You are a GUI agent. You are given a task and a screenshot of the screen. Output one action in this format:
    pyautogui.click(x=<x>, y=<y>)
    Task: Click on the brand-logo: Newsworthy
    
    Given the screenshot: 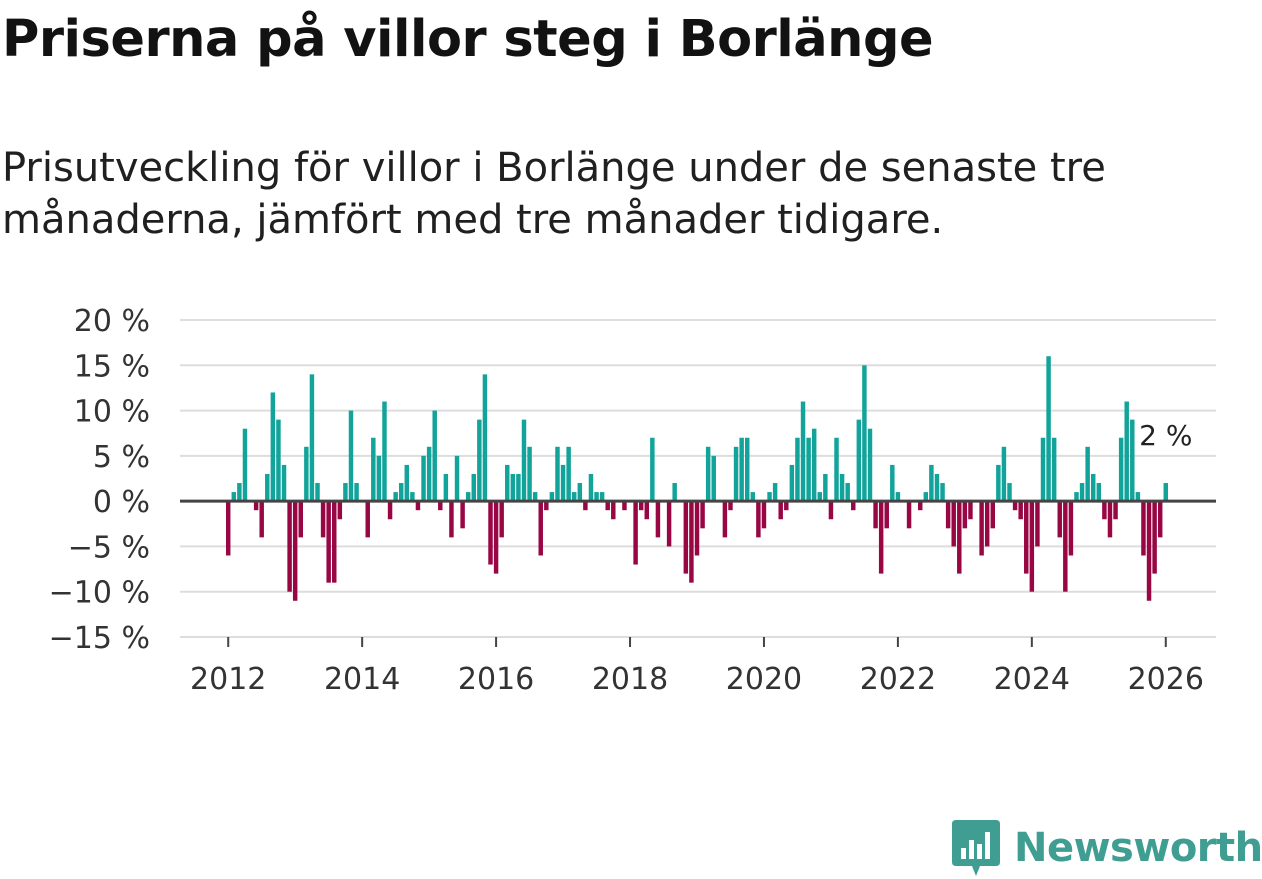 What is the action you would take?
    pyautogui.click(x=1106, y=848)
    